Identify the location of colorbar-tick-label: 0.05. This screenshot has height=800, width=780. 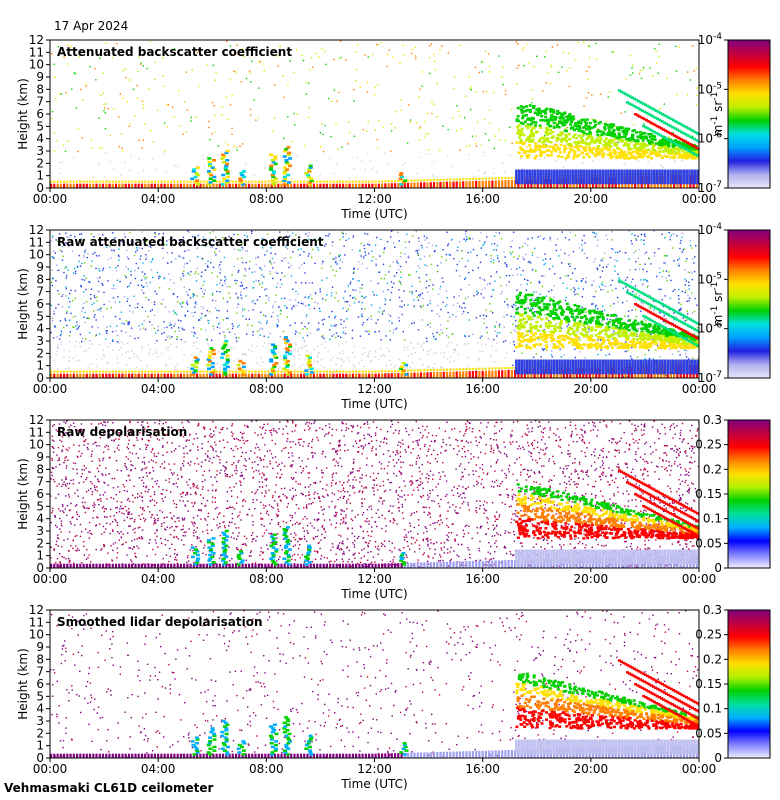
(708, 733).